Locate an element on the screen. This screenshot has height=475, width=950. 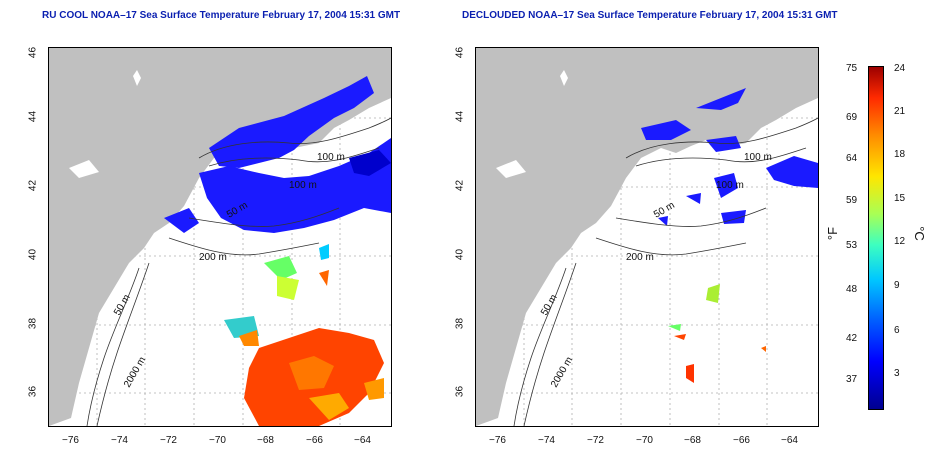
f-label: 53 is located at coordinates (852, 245).